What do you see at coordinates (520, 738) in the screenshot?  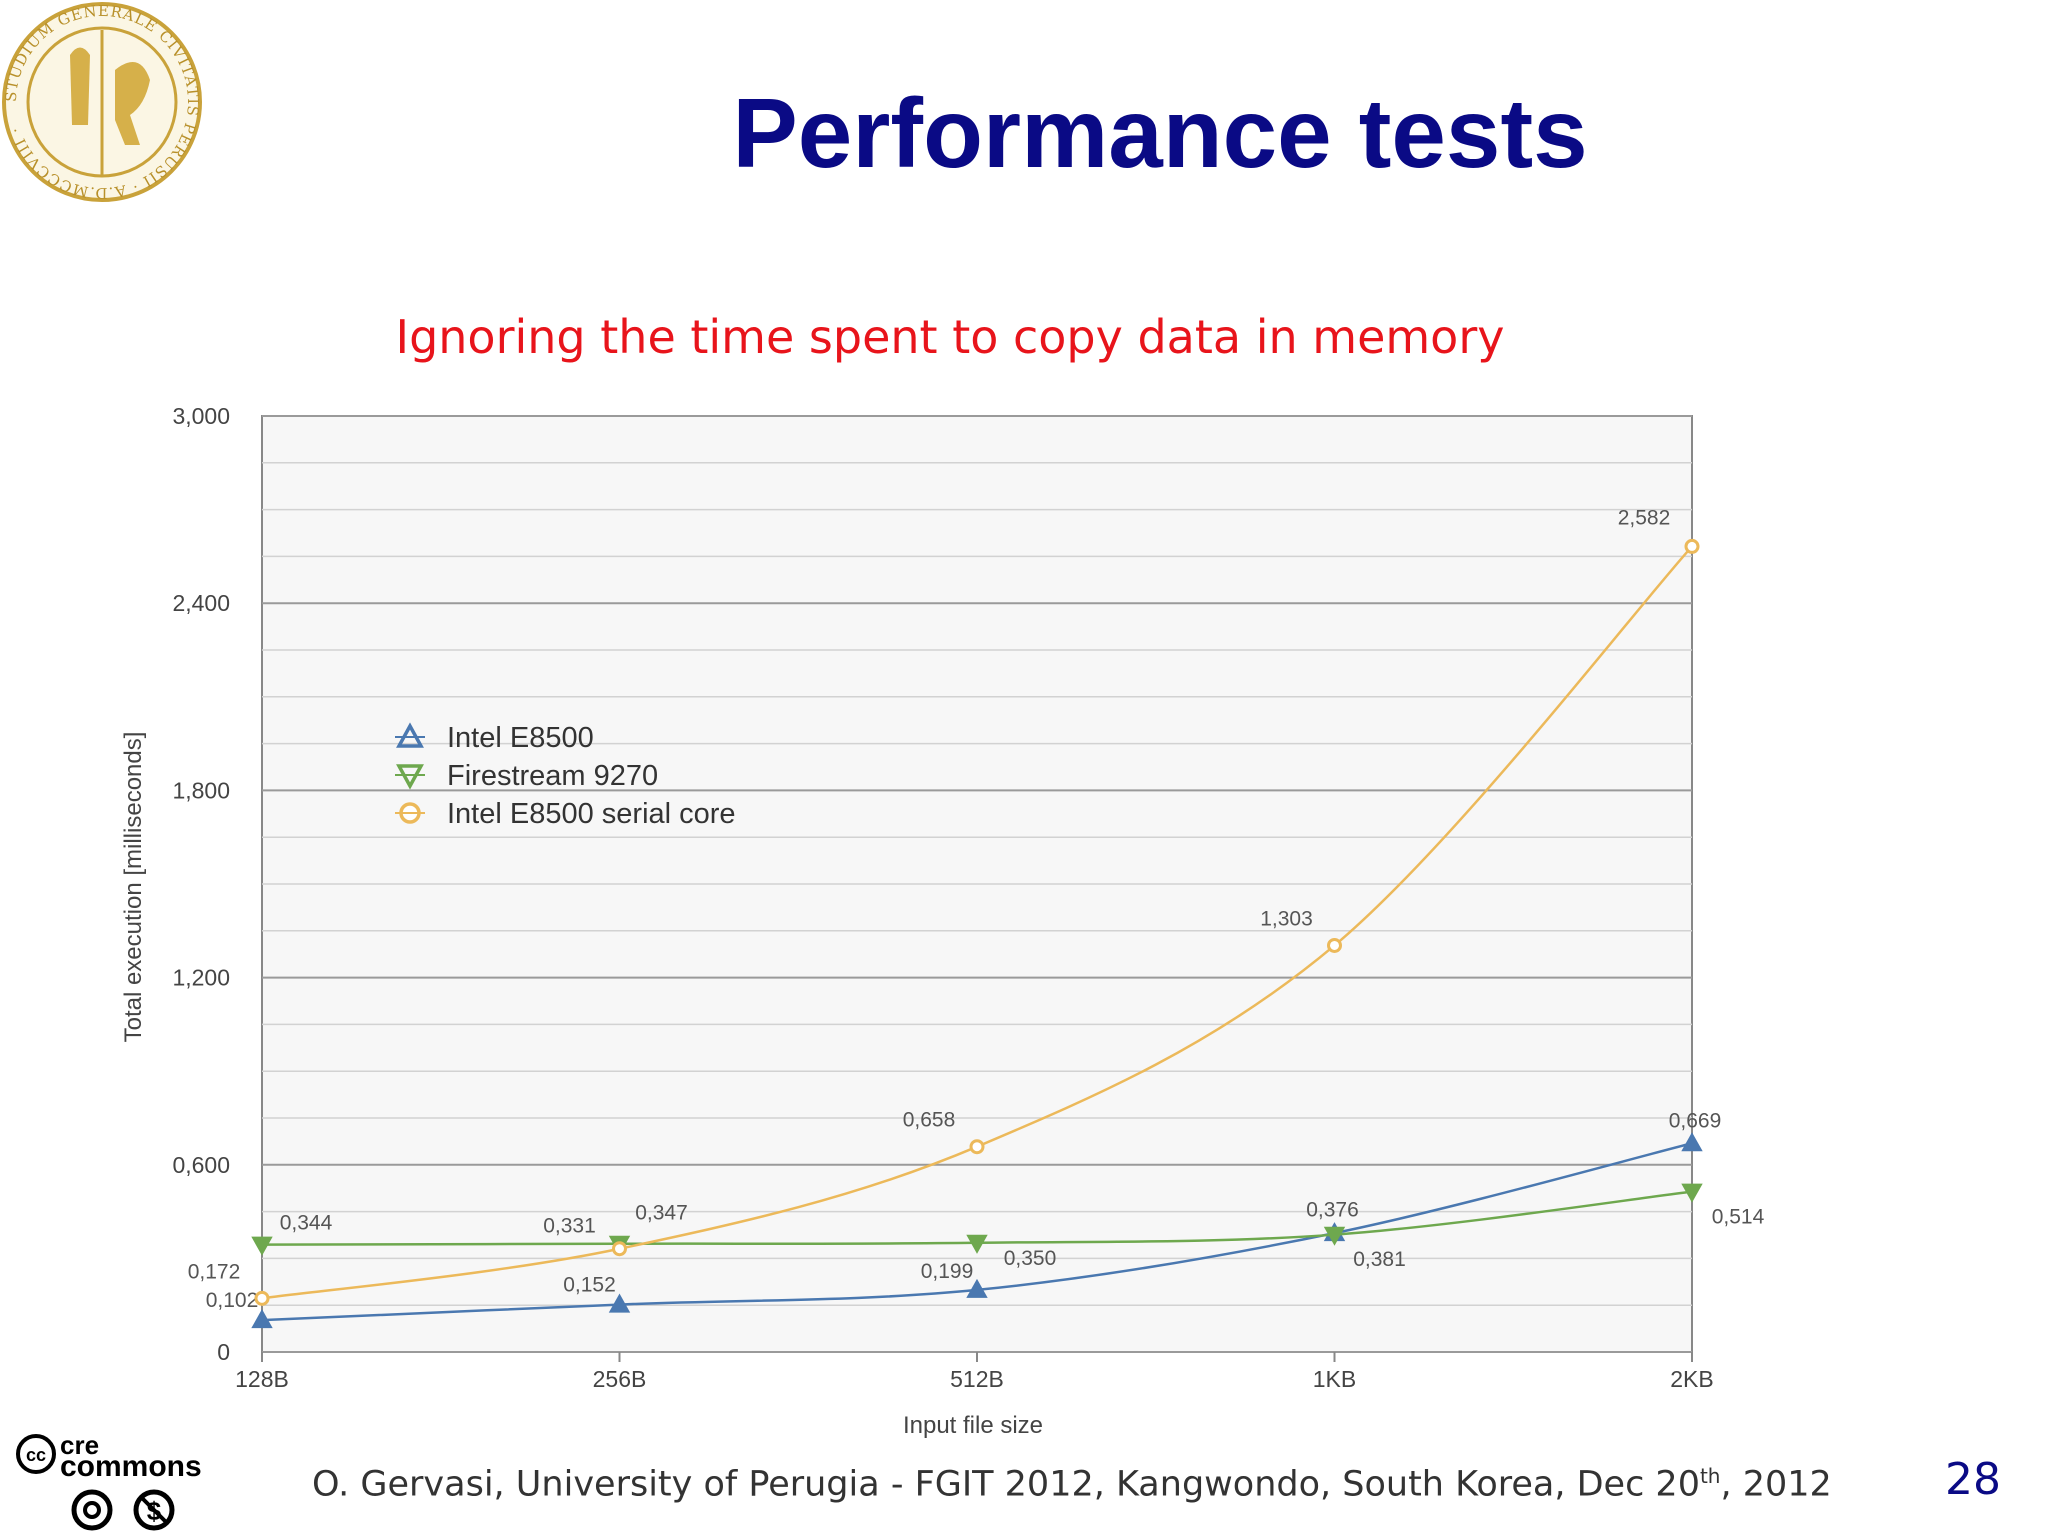 I see `legend-label: Intel E8500` at bounding box center [520, 738].